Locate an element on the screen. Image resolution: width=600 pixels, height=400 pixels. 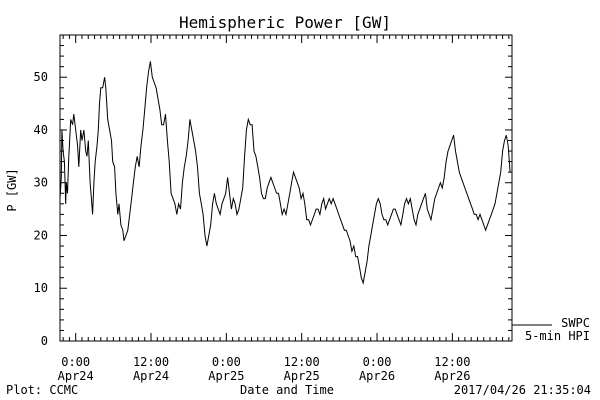
y-tick-label: 50 is located at coordinates (41, 77).